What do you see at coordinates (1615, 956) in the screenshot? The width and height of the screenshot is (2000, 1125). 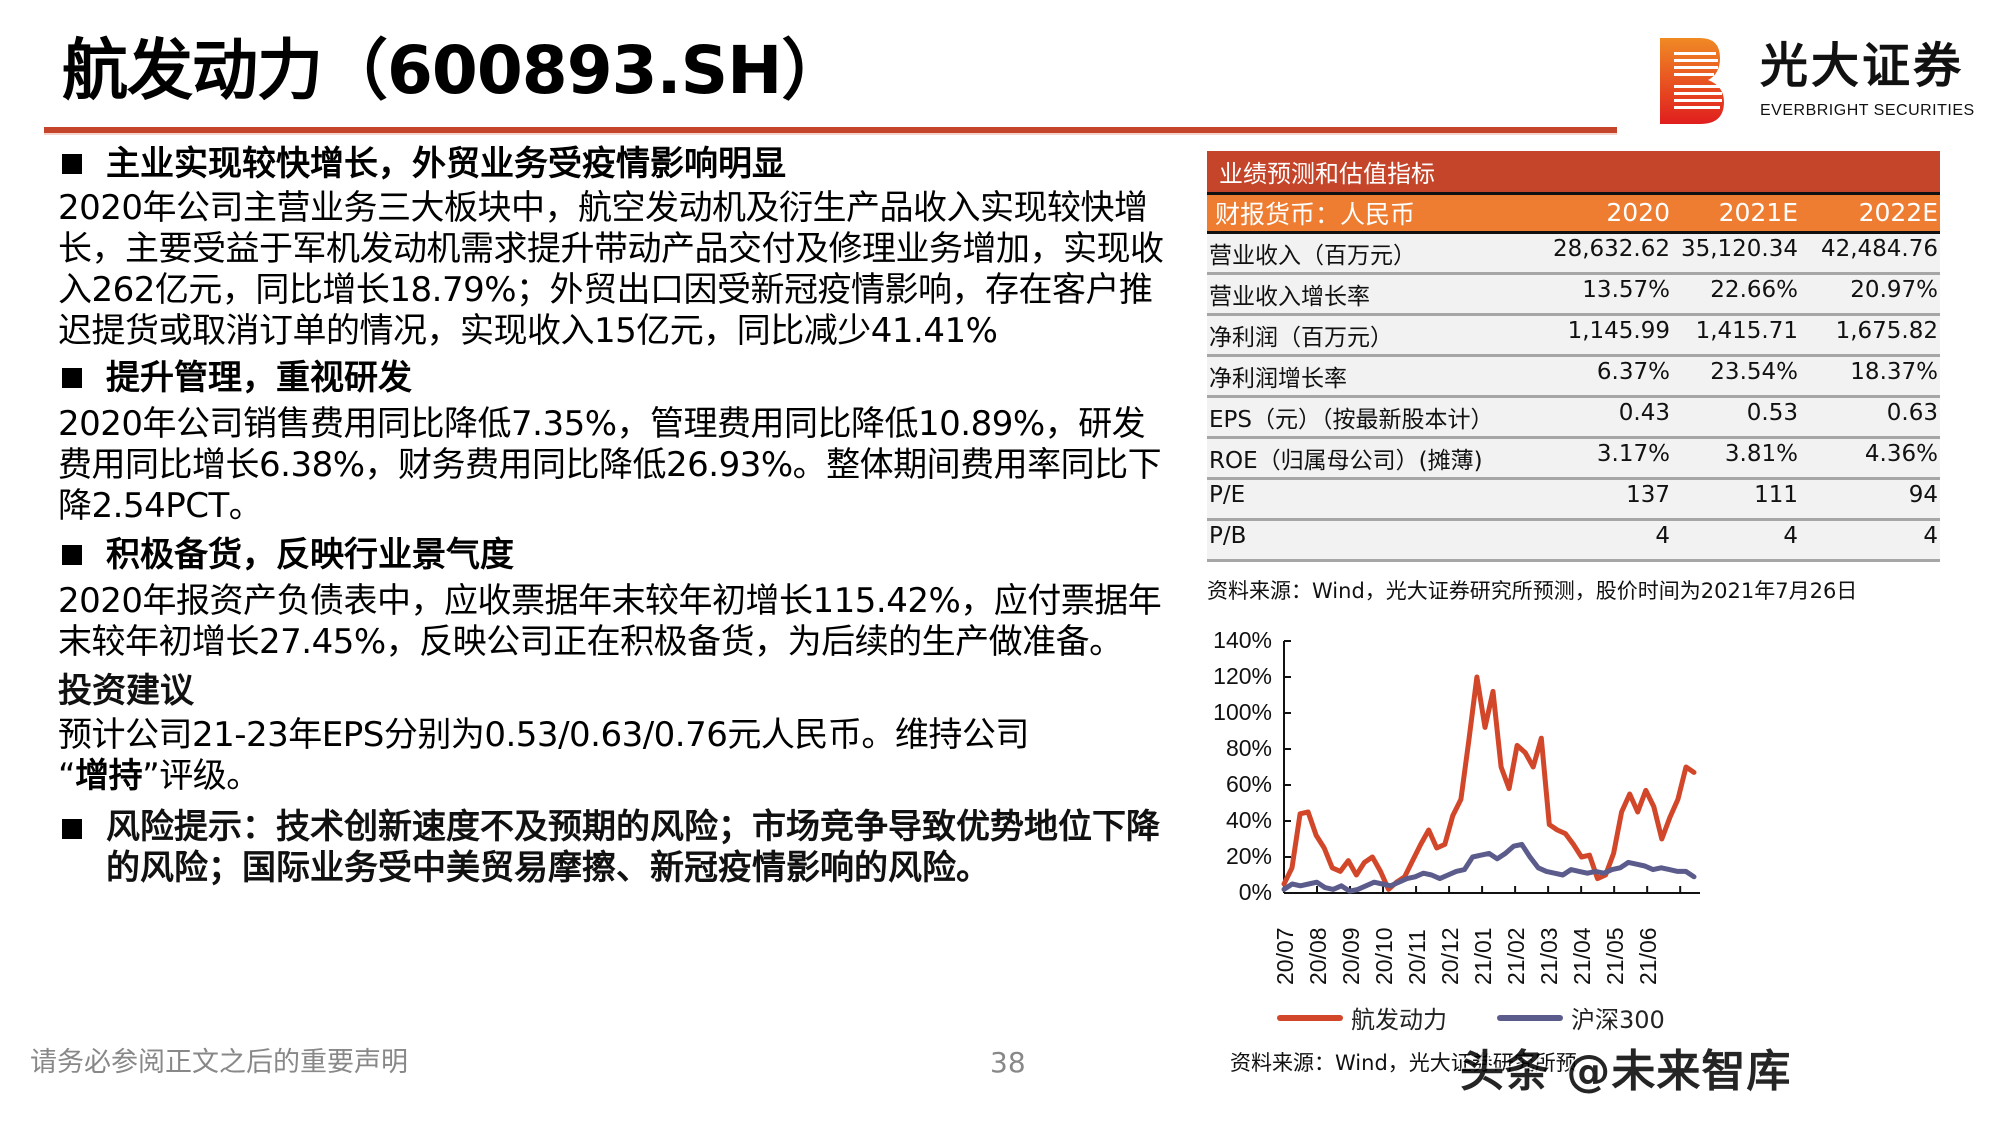 I see `x-tick-label: 21/05` at bounding box center [1615, 956].